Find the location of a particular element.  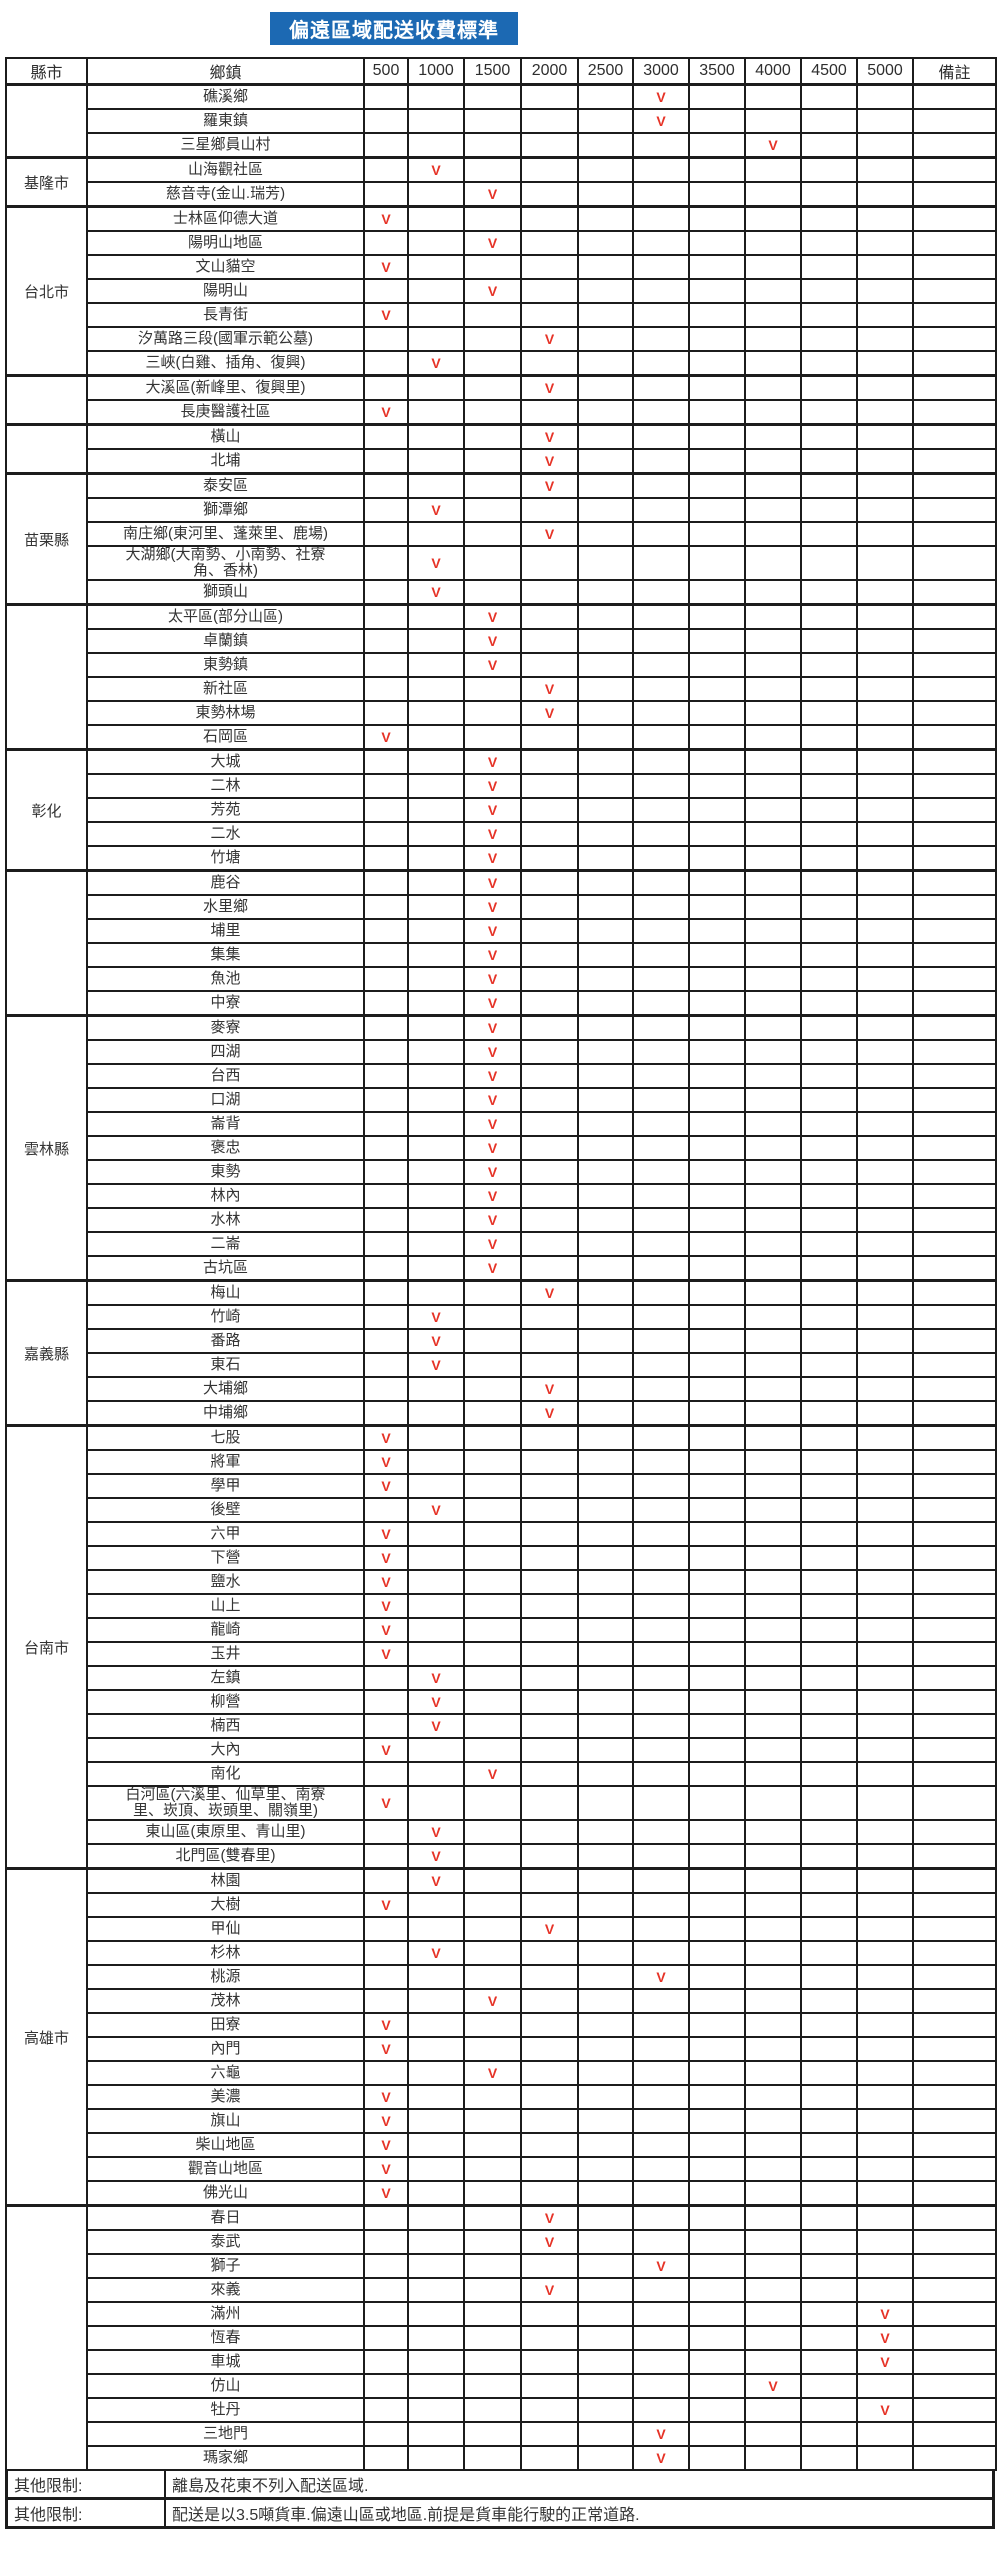

county-cell is located at coordinates (46, 677).